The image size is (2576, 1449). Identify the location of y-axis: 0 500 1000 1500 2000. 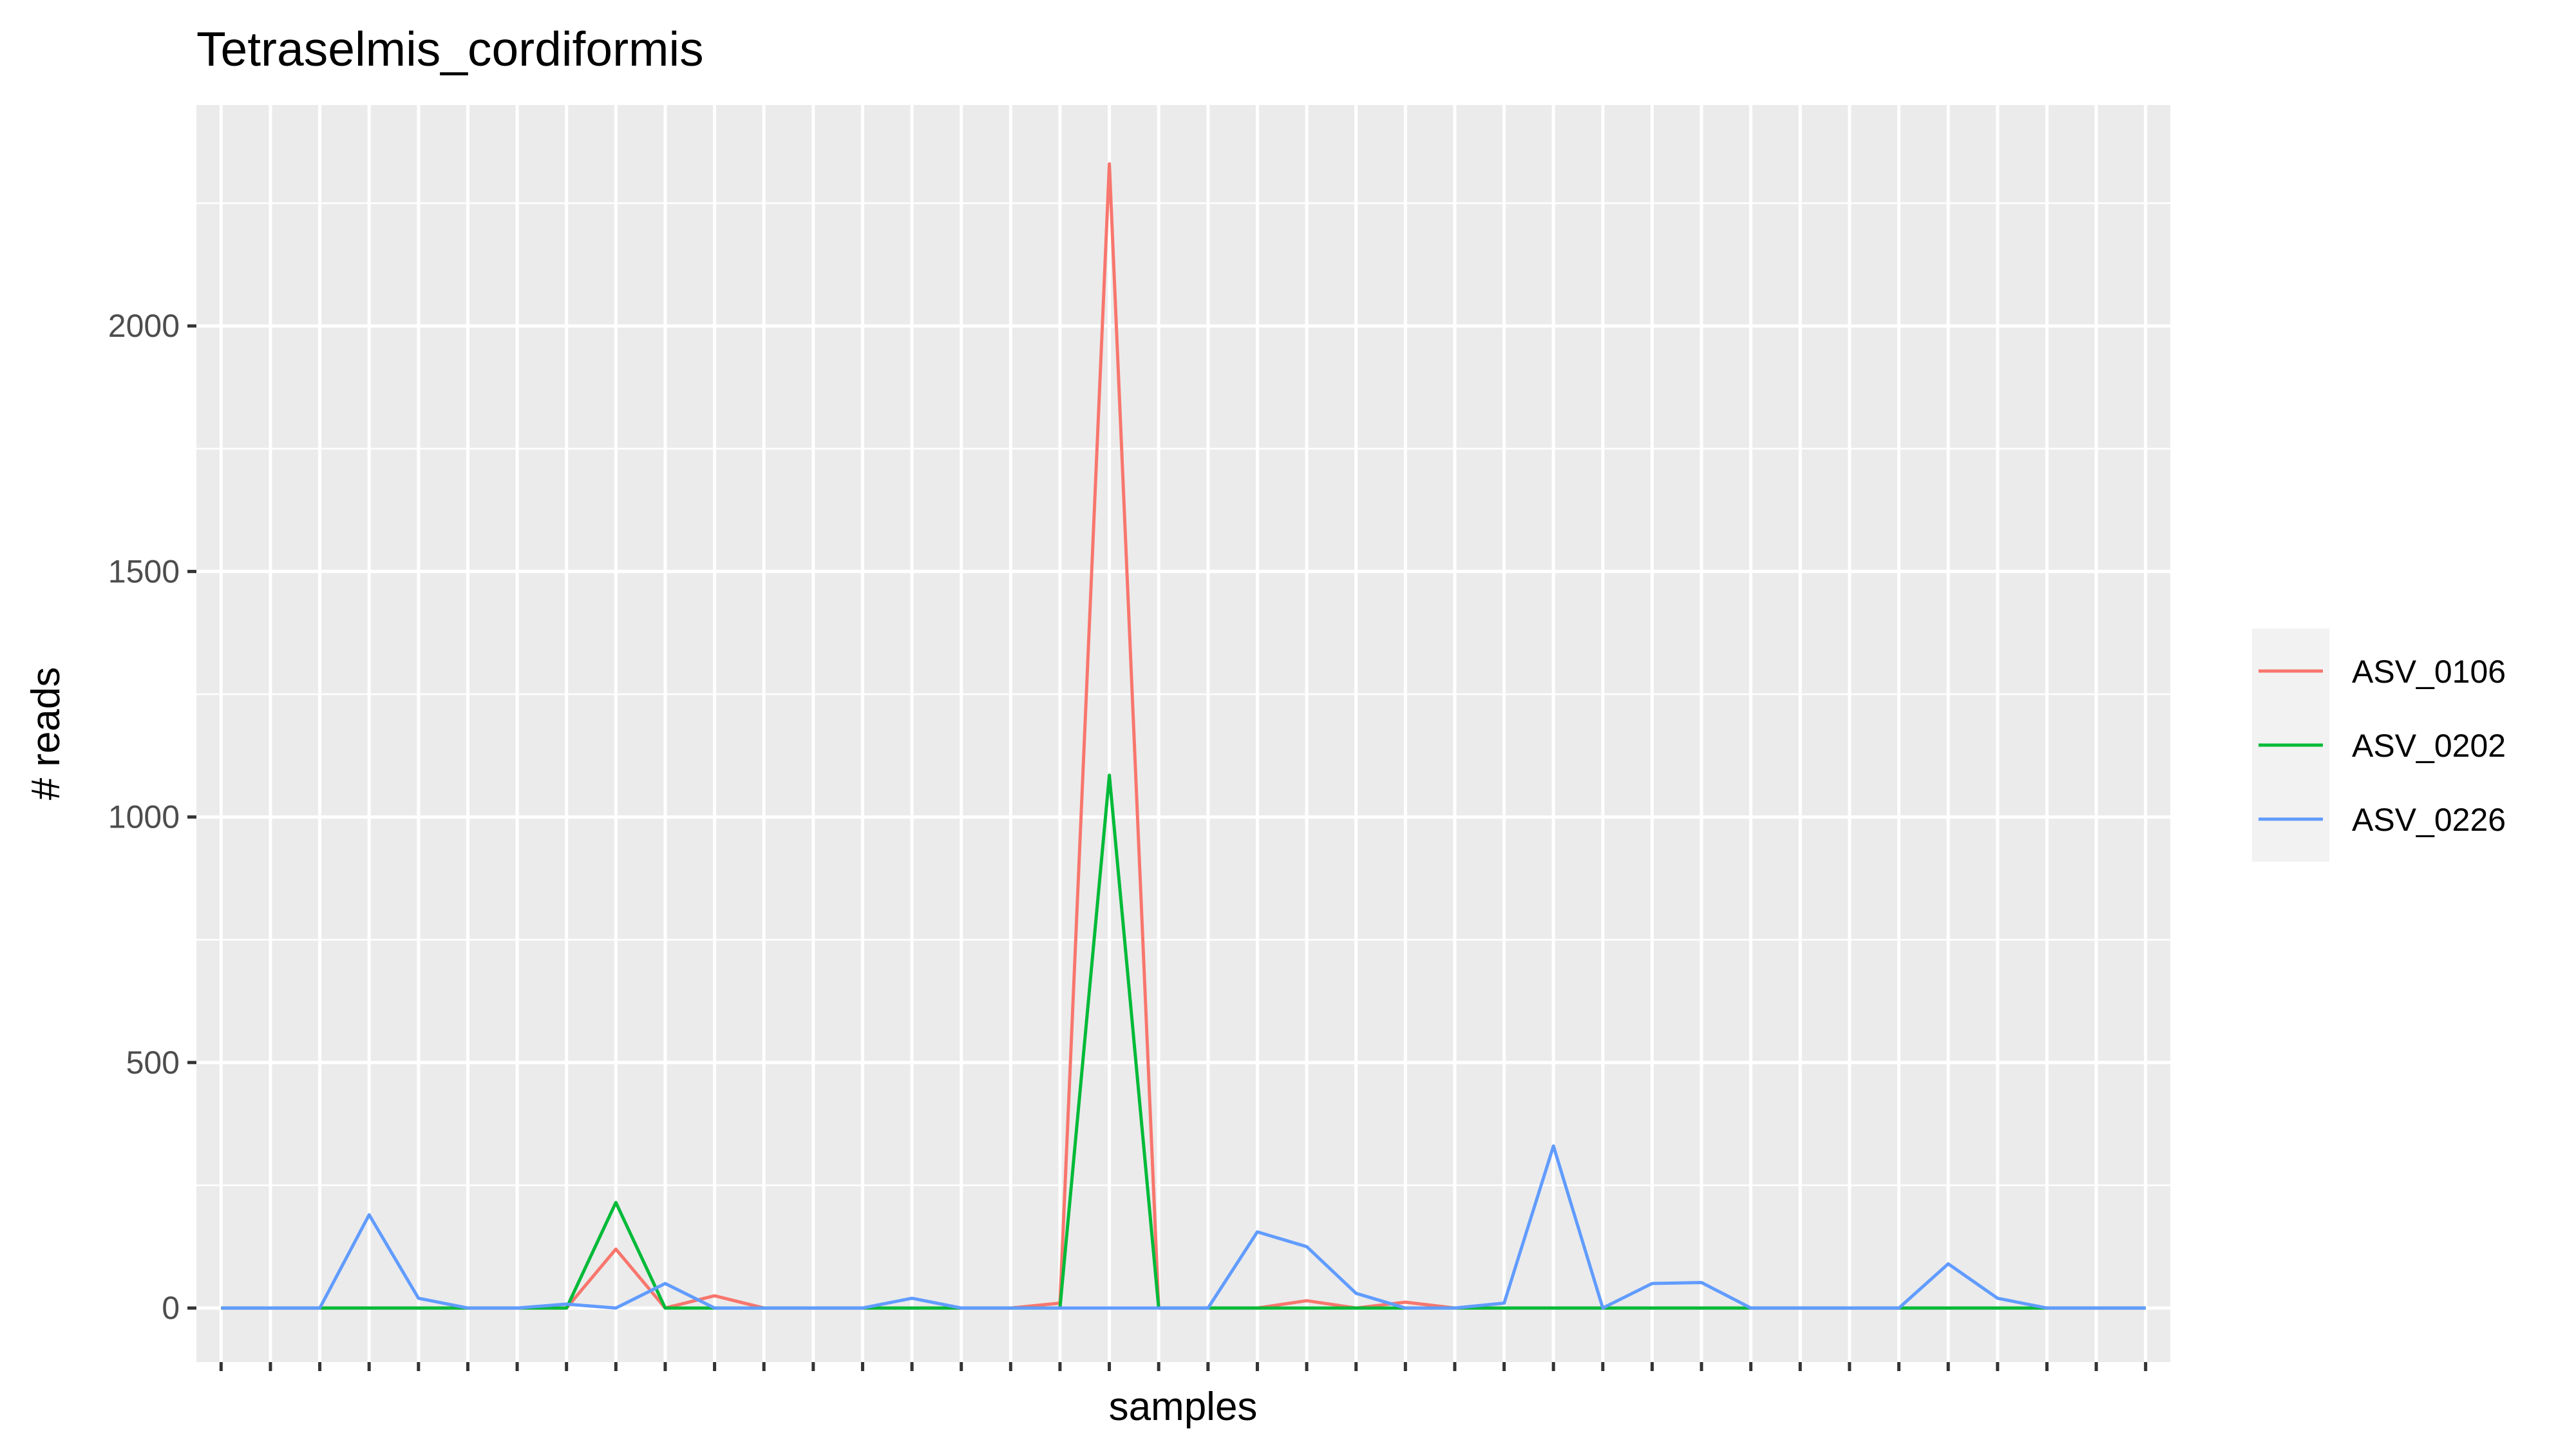
(152, 817).